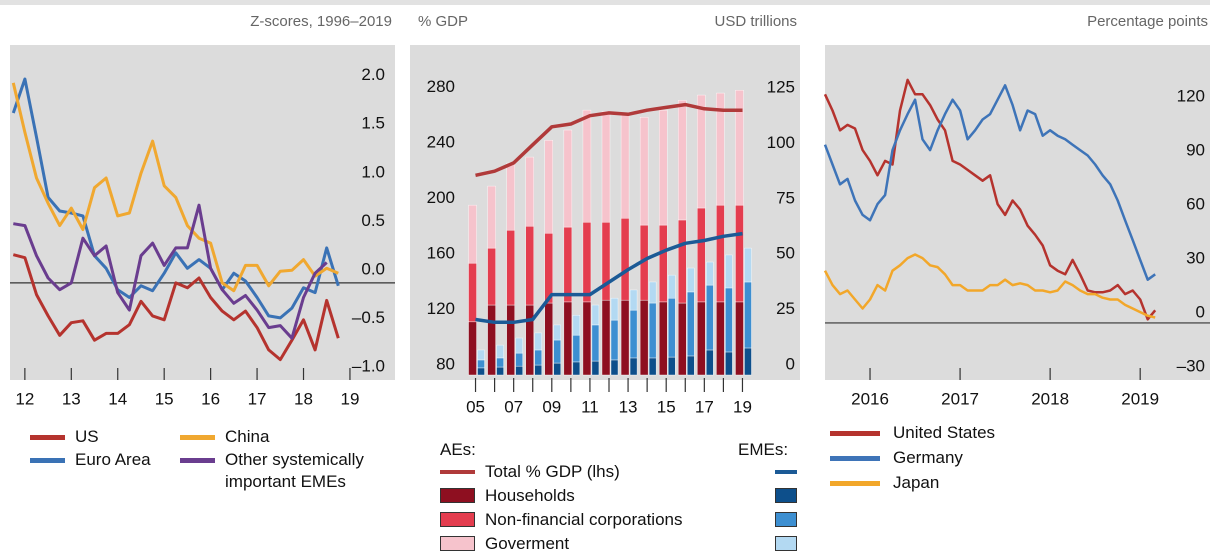  What do you see at coordinates (71, 398) in the screenshot?
I see `x-tick-label: 13` at bounding box center [71, 398].